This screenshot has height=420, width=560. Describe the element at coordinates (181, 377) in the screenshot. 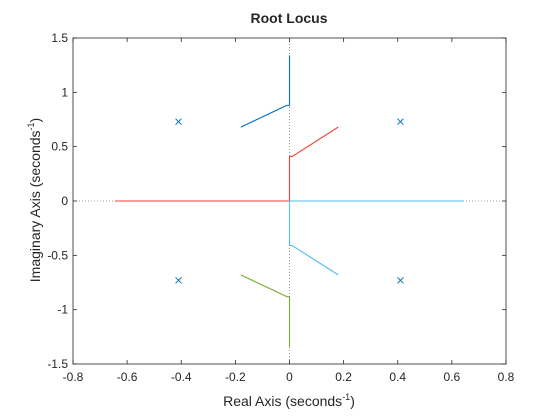

I see `x-tick-label: -0.4` at that location.